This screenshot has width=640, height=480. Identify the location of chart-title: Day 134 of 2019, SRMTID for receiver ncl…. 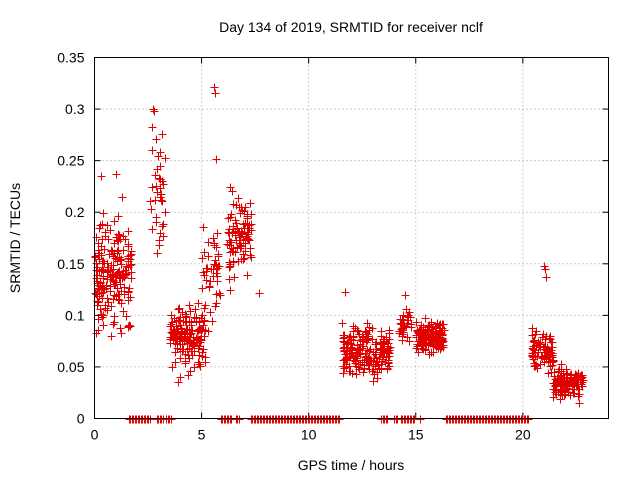
(351, 27).